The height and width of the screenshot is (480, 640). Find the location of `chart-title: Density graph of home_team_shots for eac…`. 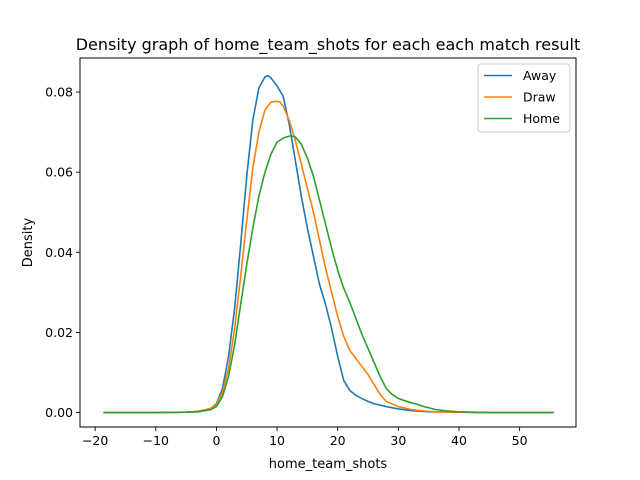

chart-title: Density graph of home_team_shots for eac… is located at coordinates (328, 45).